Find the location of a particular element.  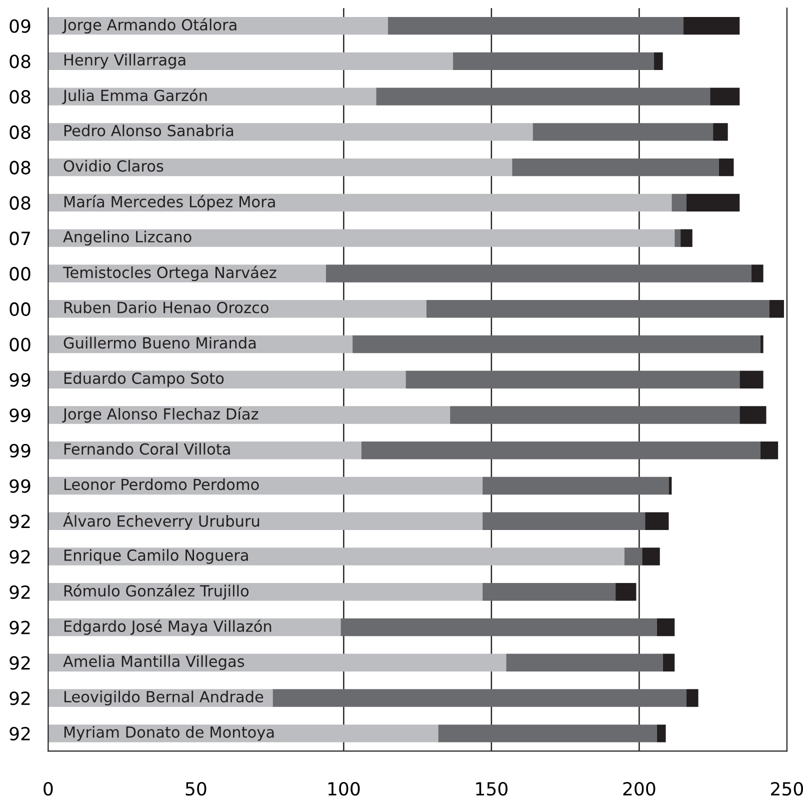

x-tick-label: 50 is located at coordinates (196, 789).